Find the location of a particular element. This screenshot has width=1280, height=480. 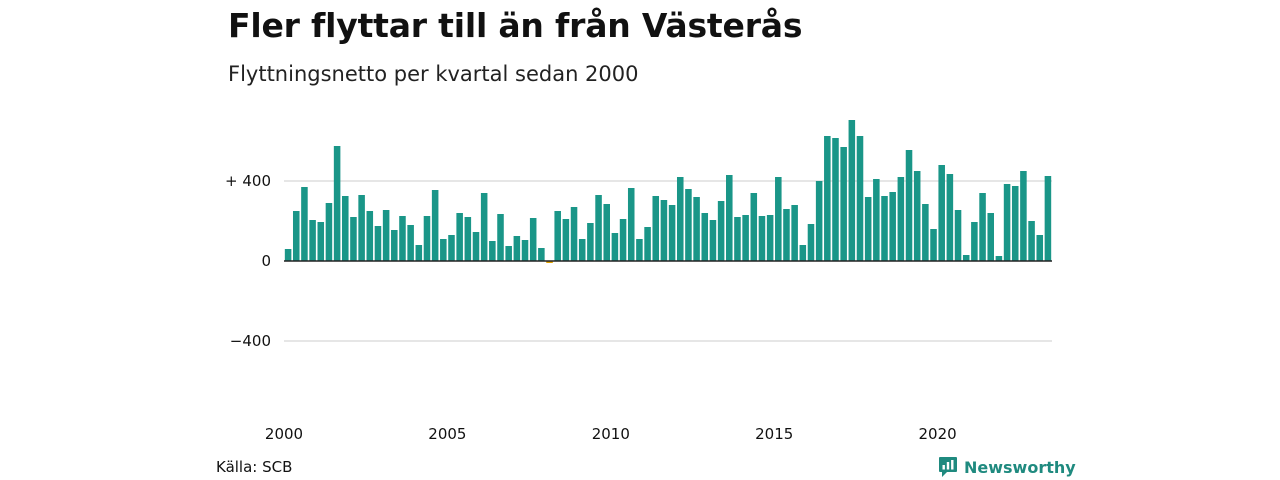

y-tick-label: + 400 is located at coordinates (248, 181).